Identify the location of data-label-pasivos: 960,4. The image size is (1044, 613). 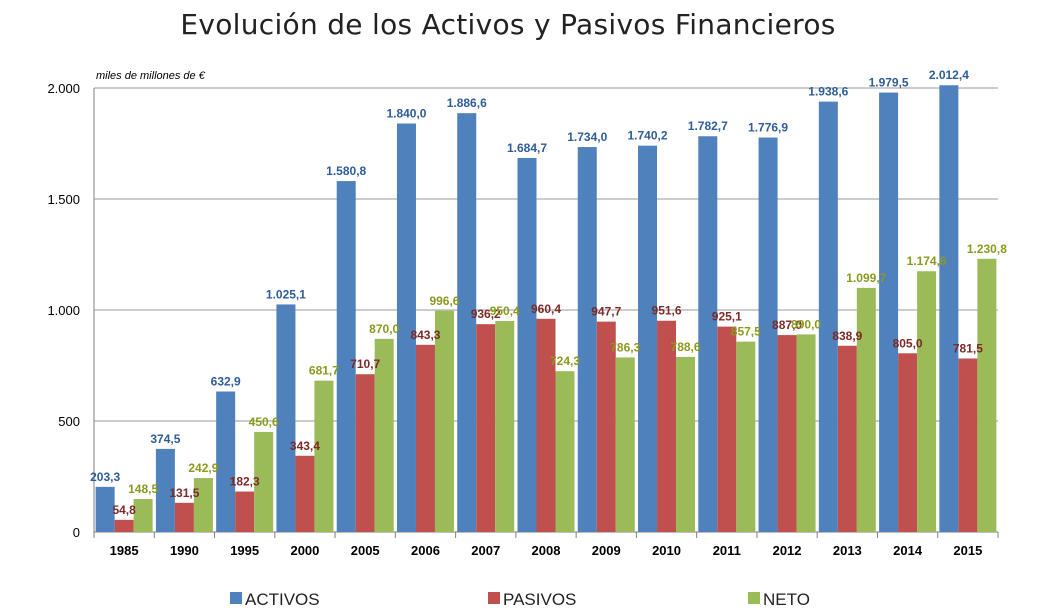
(546, 309).